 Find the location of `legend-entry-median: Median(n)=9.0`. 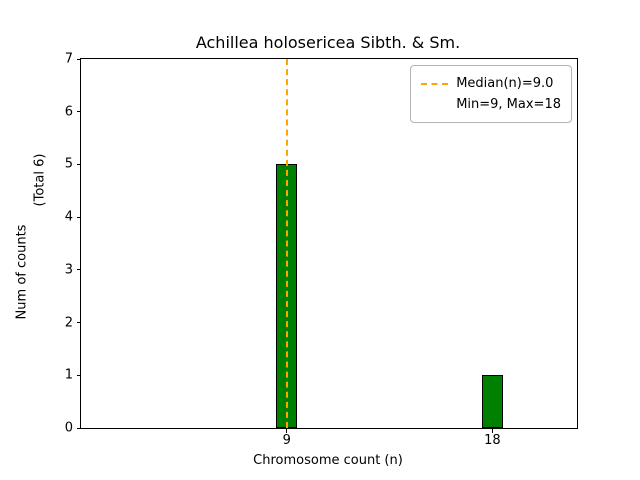

legend-entry-median: Median(n)=9.0 is located at coordinates (491, 83).